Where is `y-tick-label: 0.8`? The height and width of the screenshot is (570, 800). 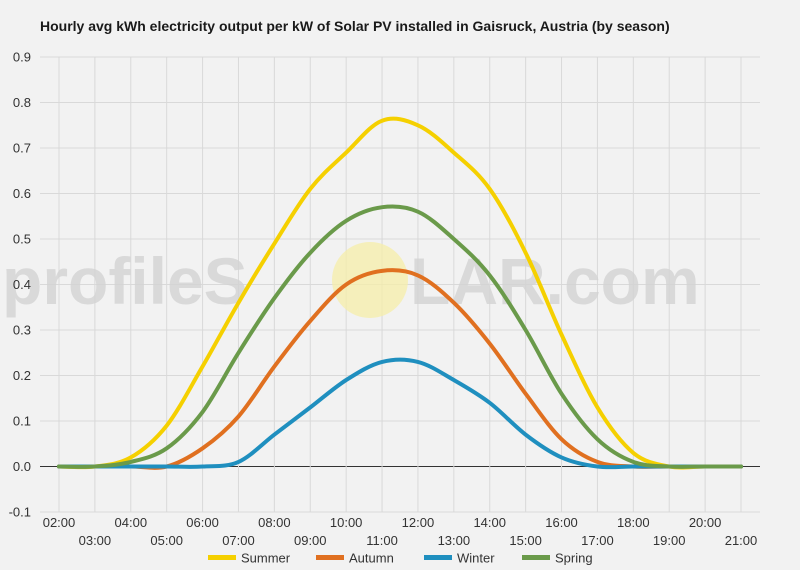 y-tick-label: 0.8 is located at coordinates (22, 102).